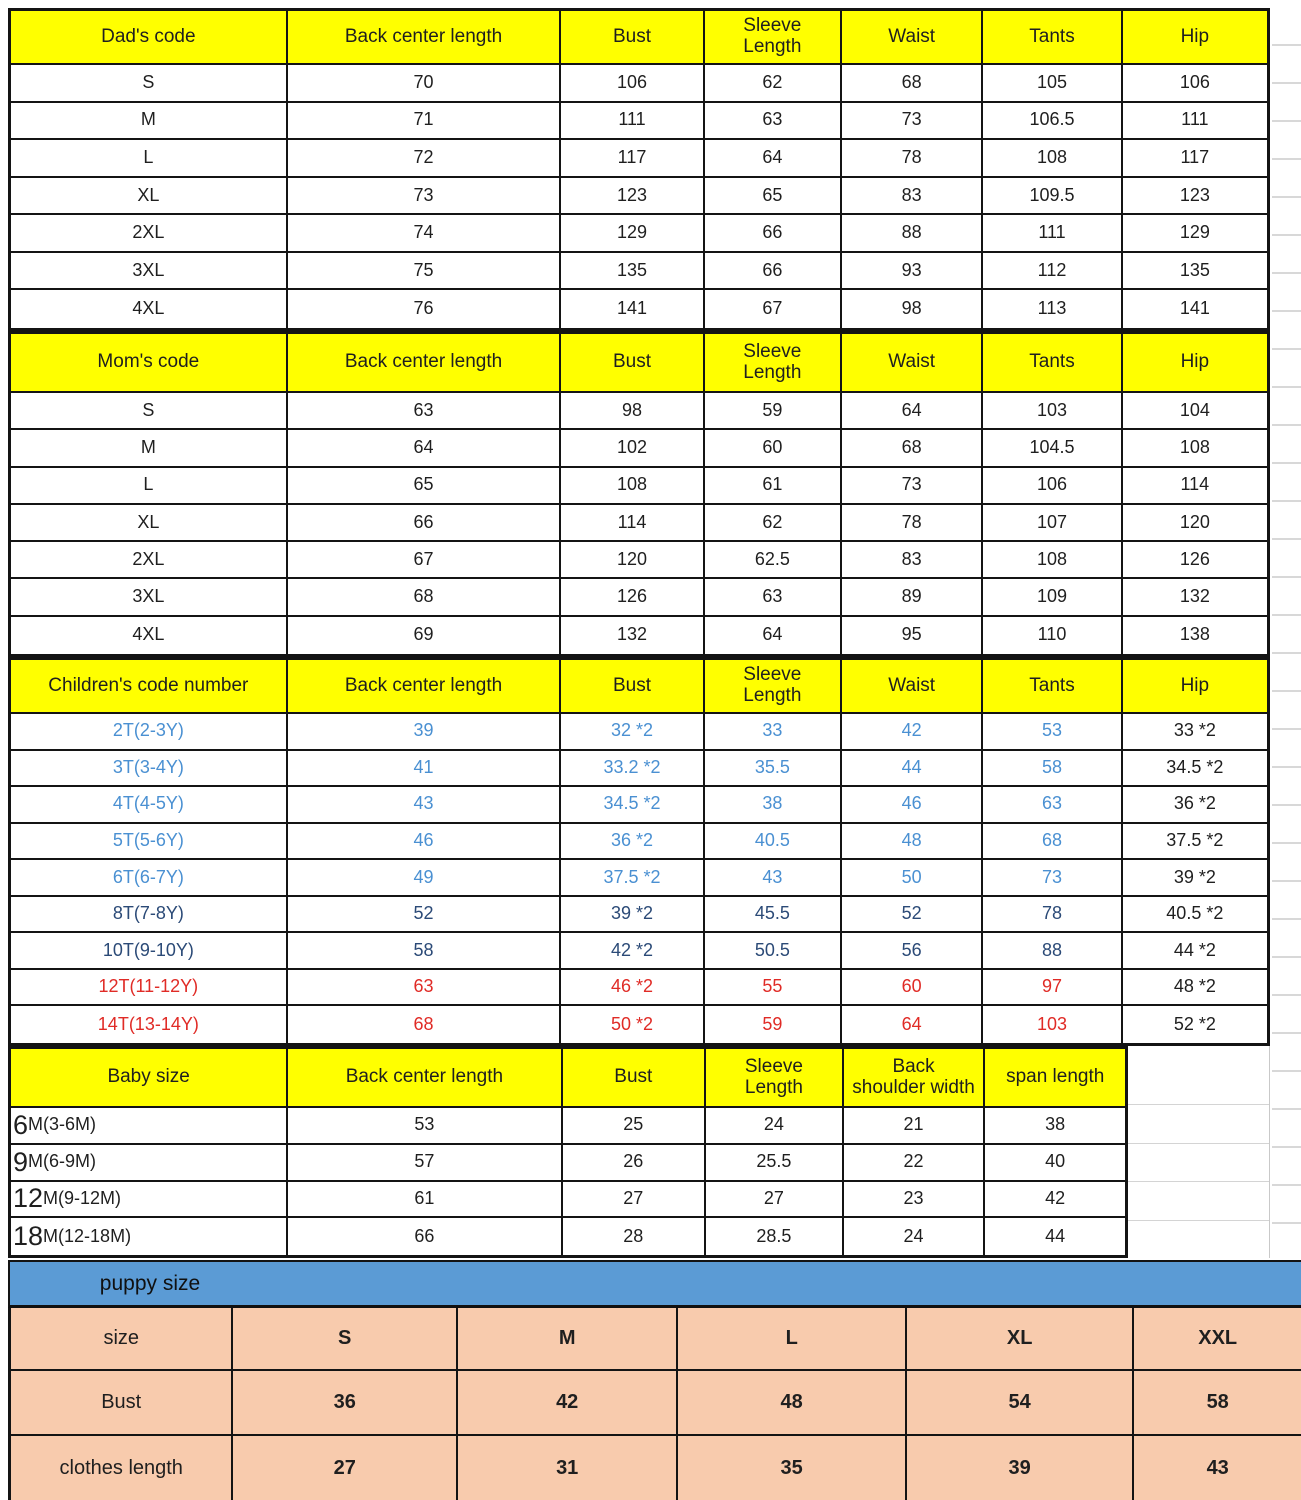 This screenshot has height=1500, width=1301. What do you see at coordinates (424, 363) in the screenshot?
I see `column-header: Back center length` at bounding box center [424, 363].